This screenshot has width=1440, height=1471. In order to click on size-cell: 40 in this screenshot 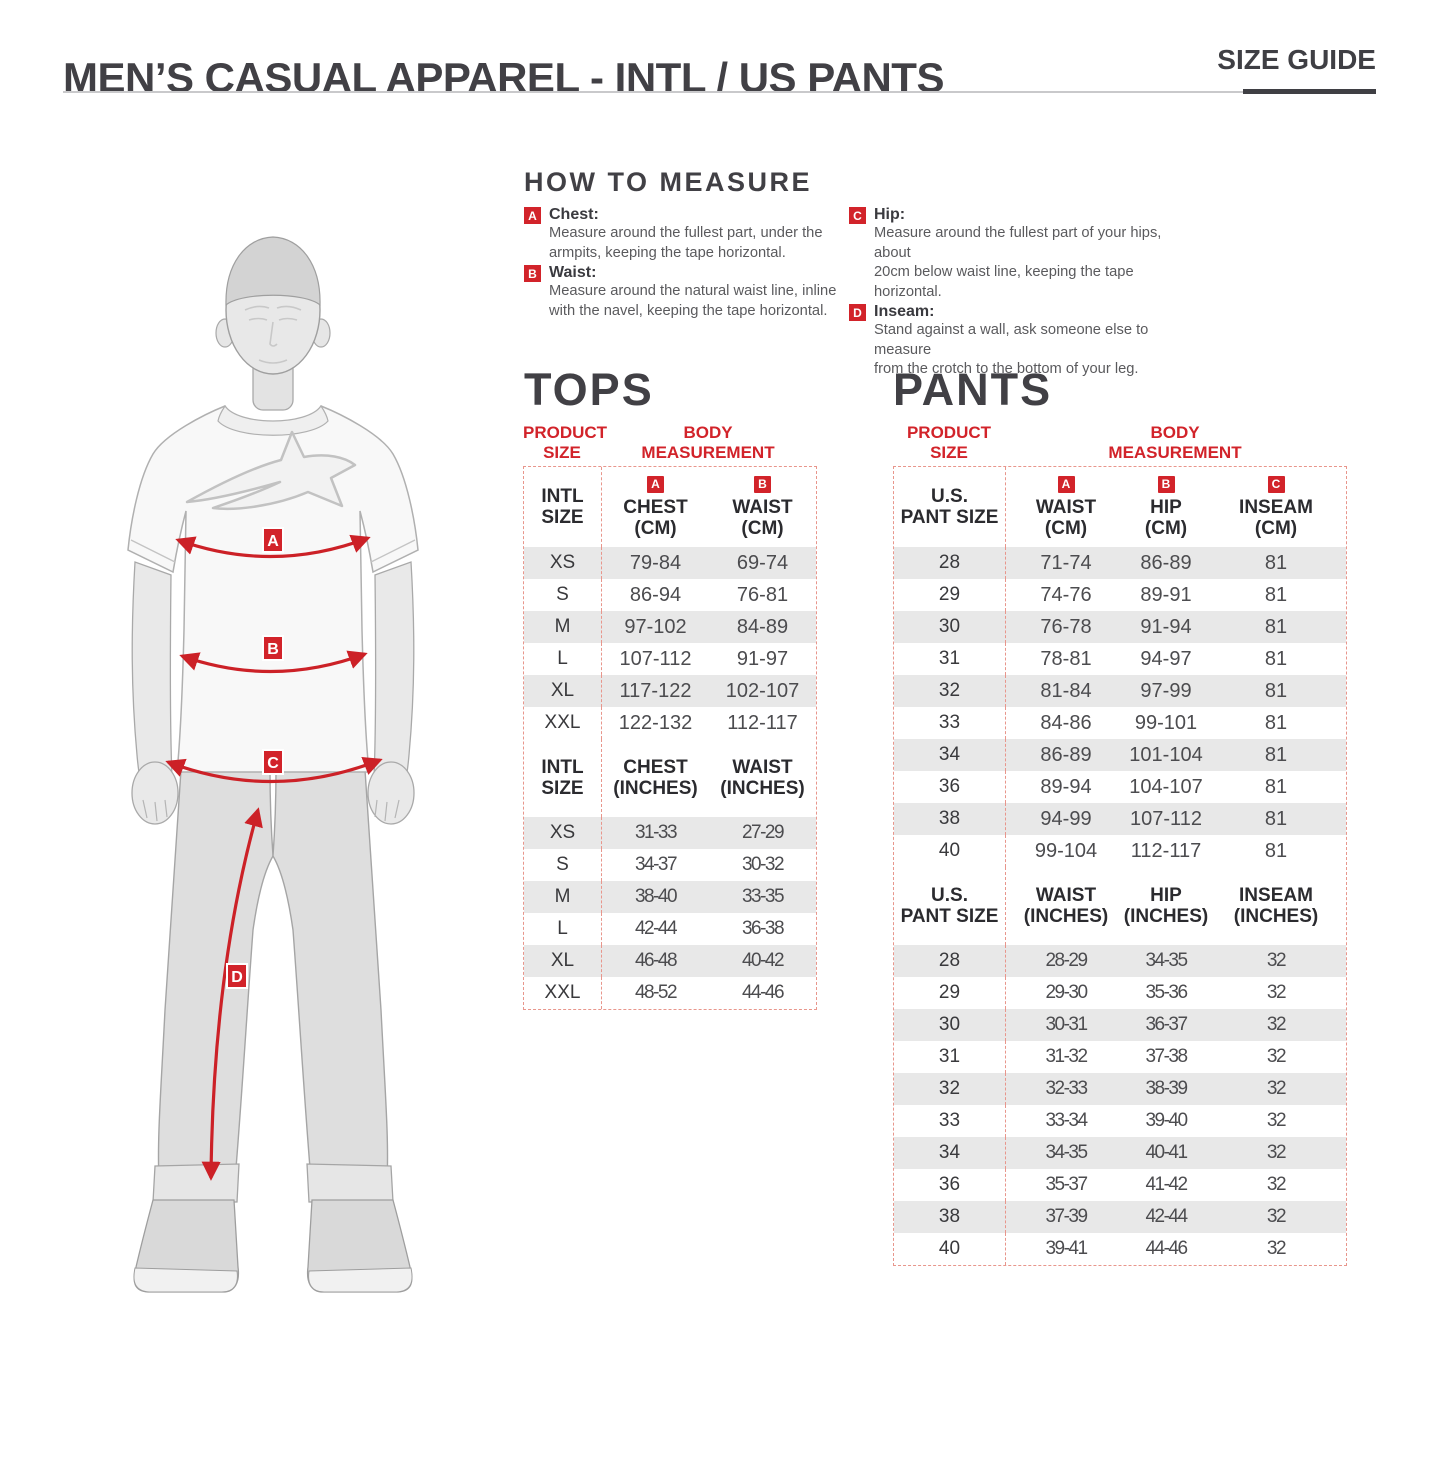, I will do `click(950, 851)`.